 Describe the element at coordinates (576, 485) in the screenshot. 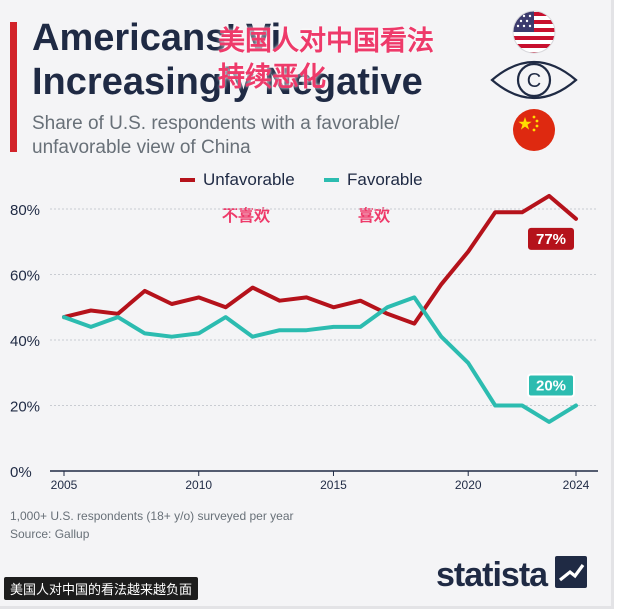

I see `x-tick-label: 2024` at that location.